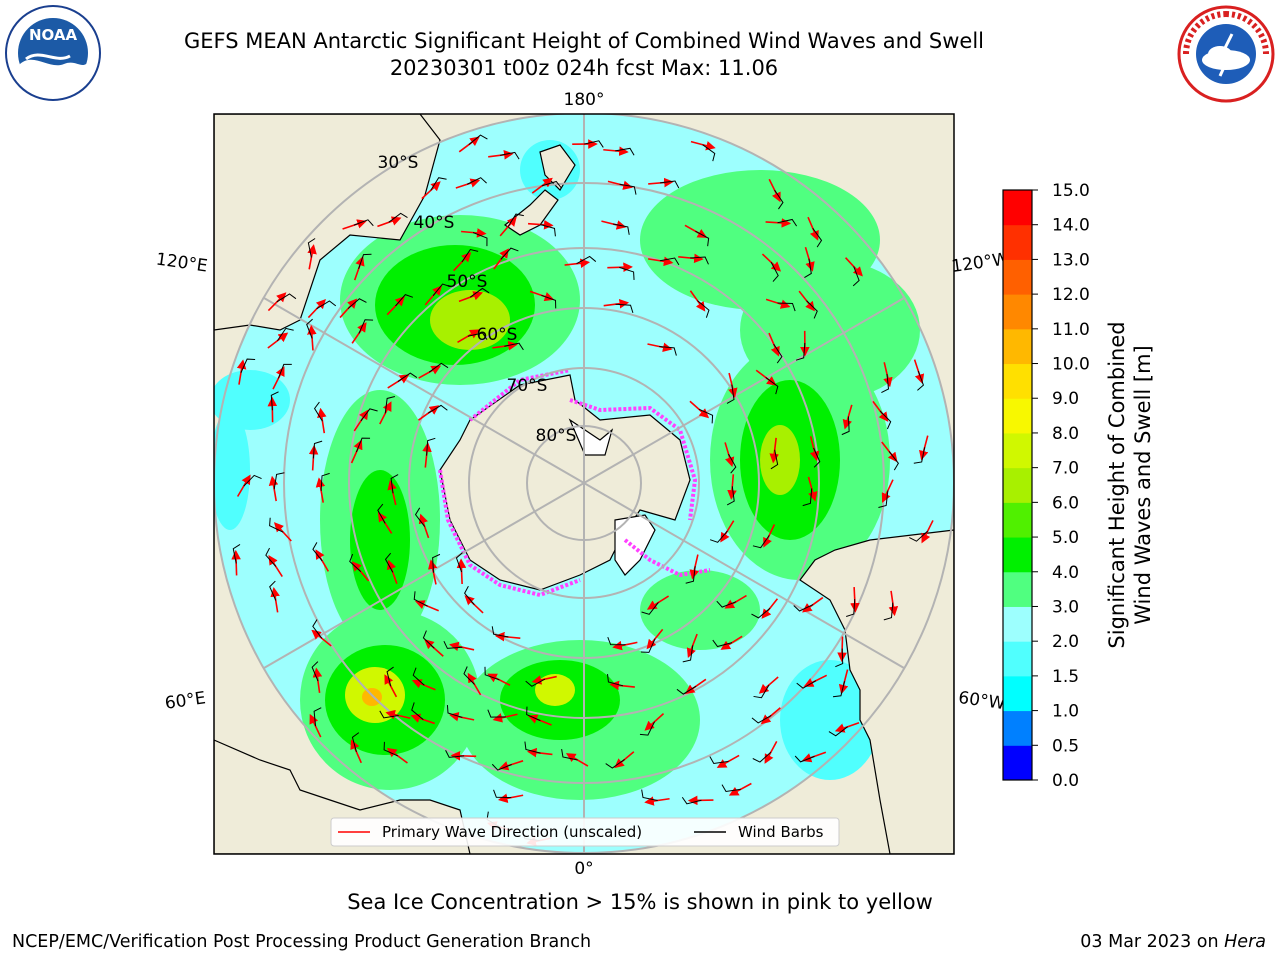  What do you see at coordinates (1071, 365) in the screenshot?
I see `colorbar-tick-label: 10.0` at bounding box center [1071, 365].